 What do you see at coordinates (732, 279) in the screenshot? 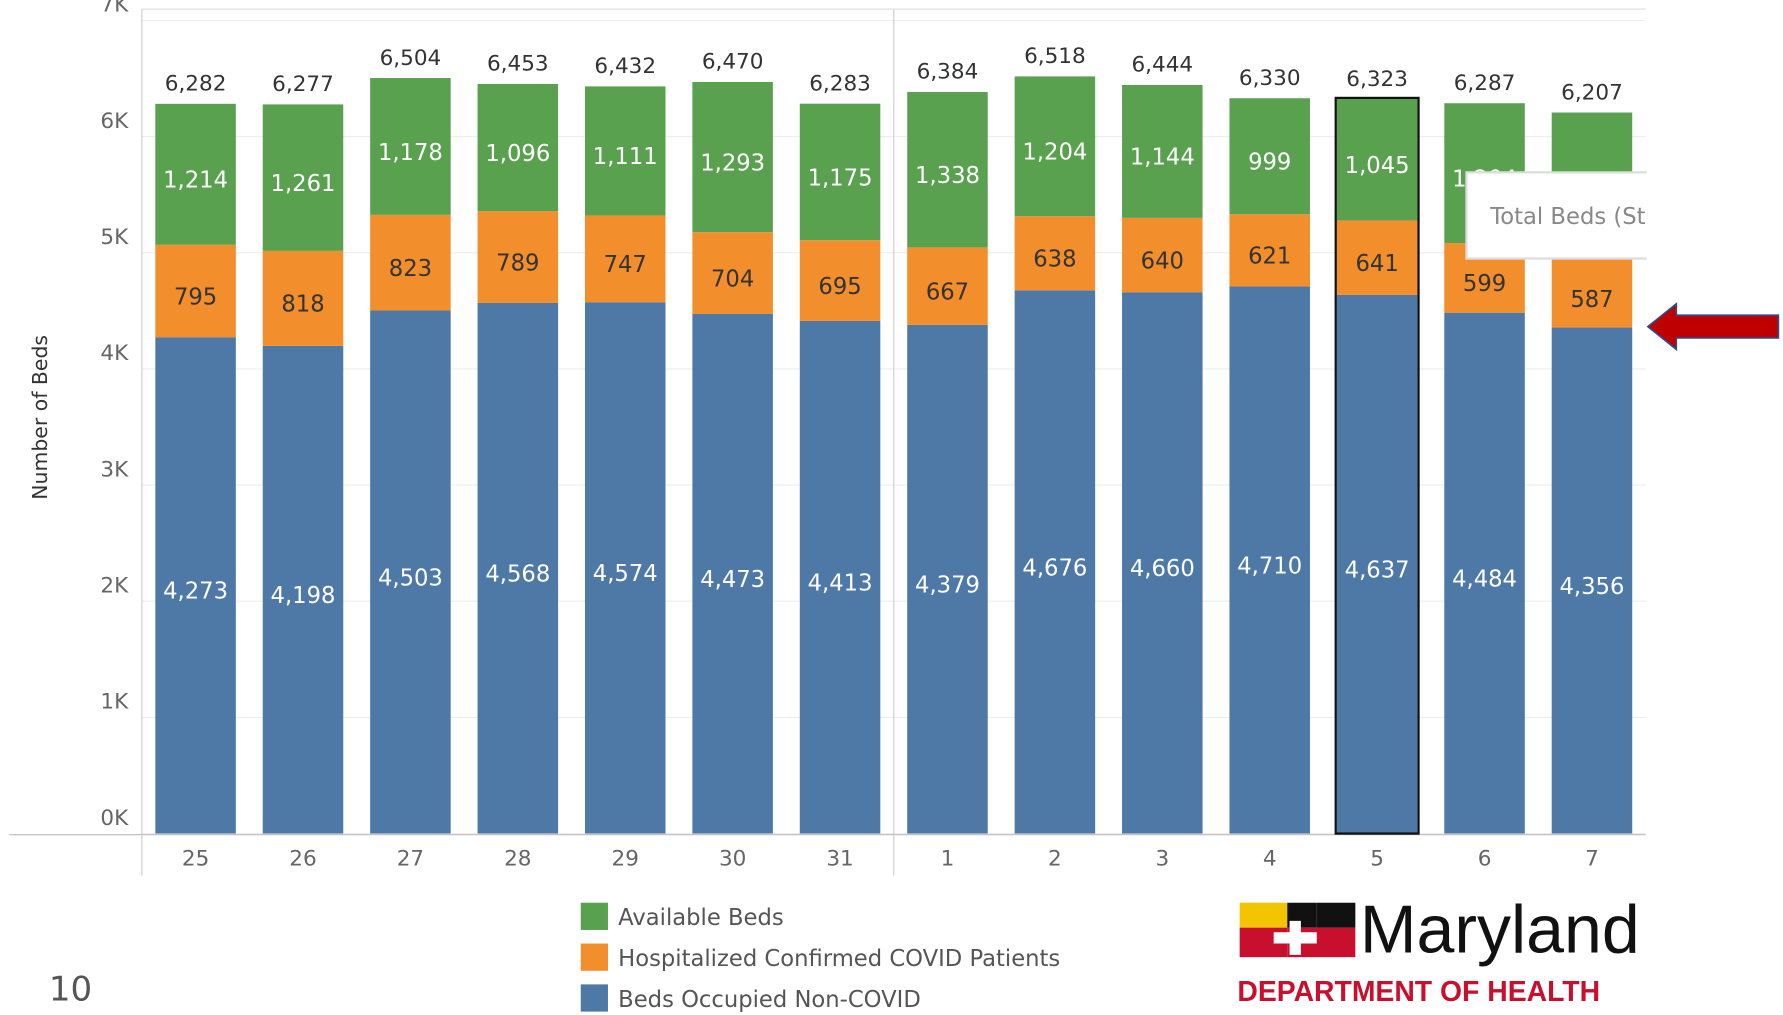
I see `data-label: 704` at bounding box center [732, 279].